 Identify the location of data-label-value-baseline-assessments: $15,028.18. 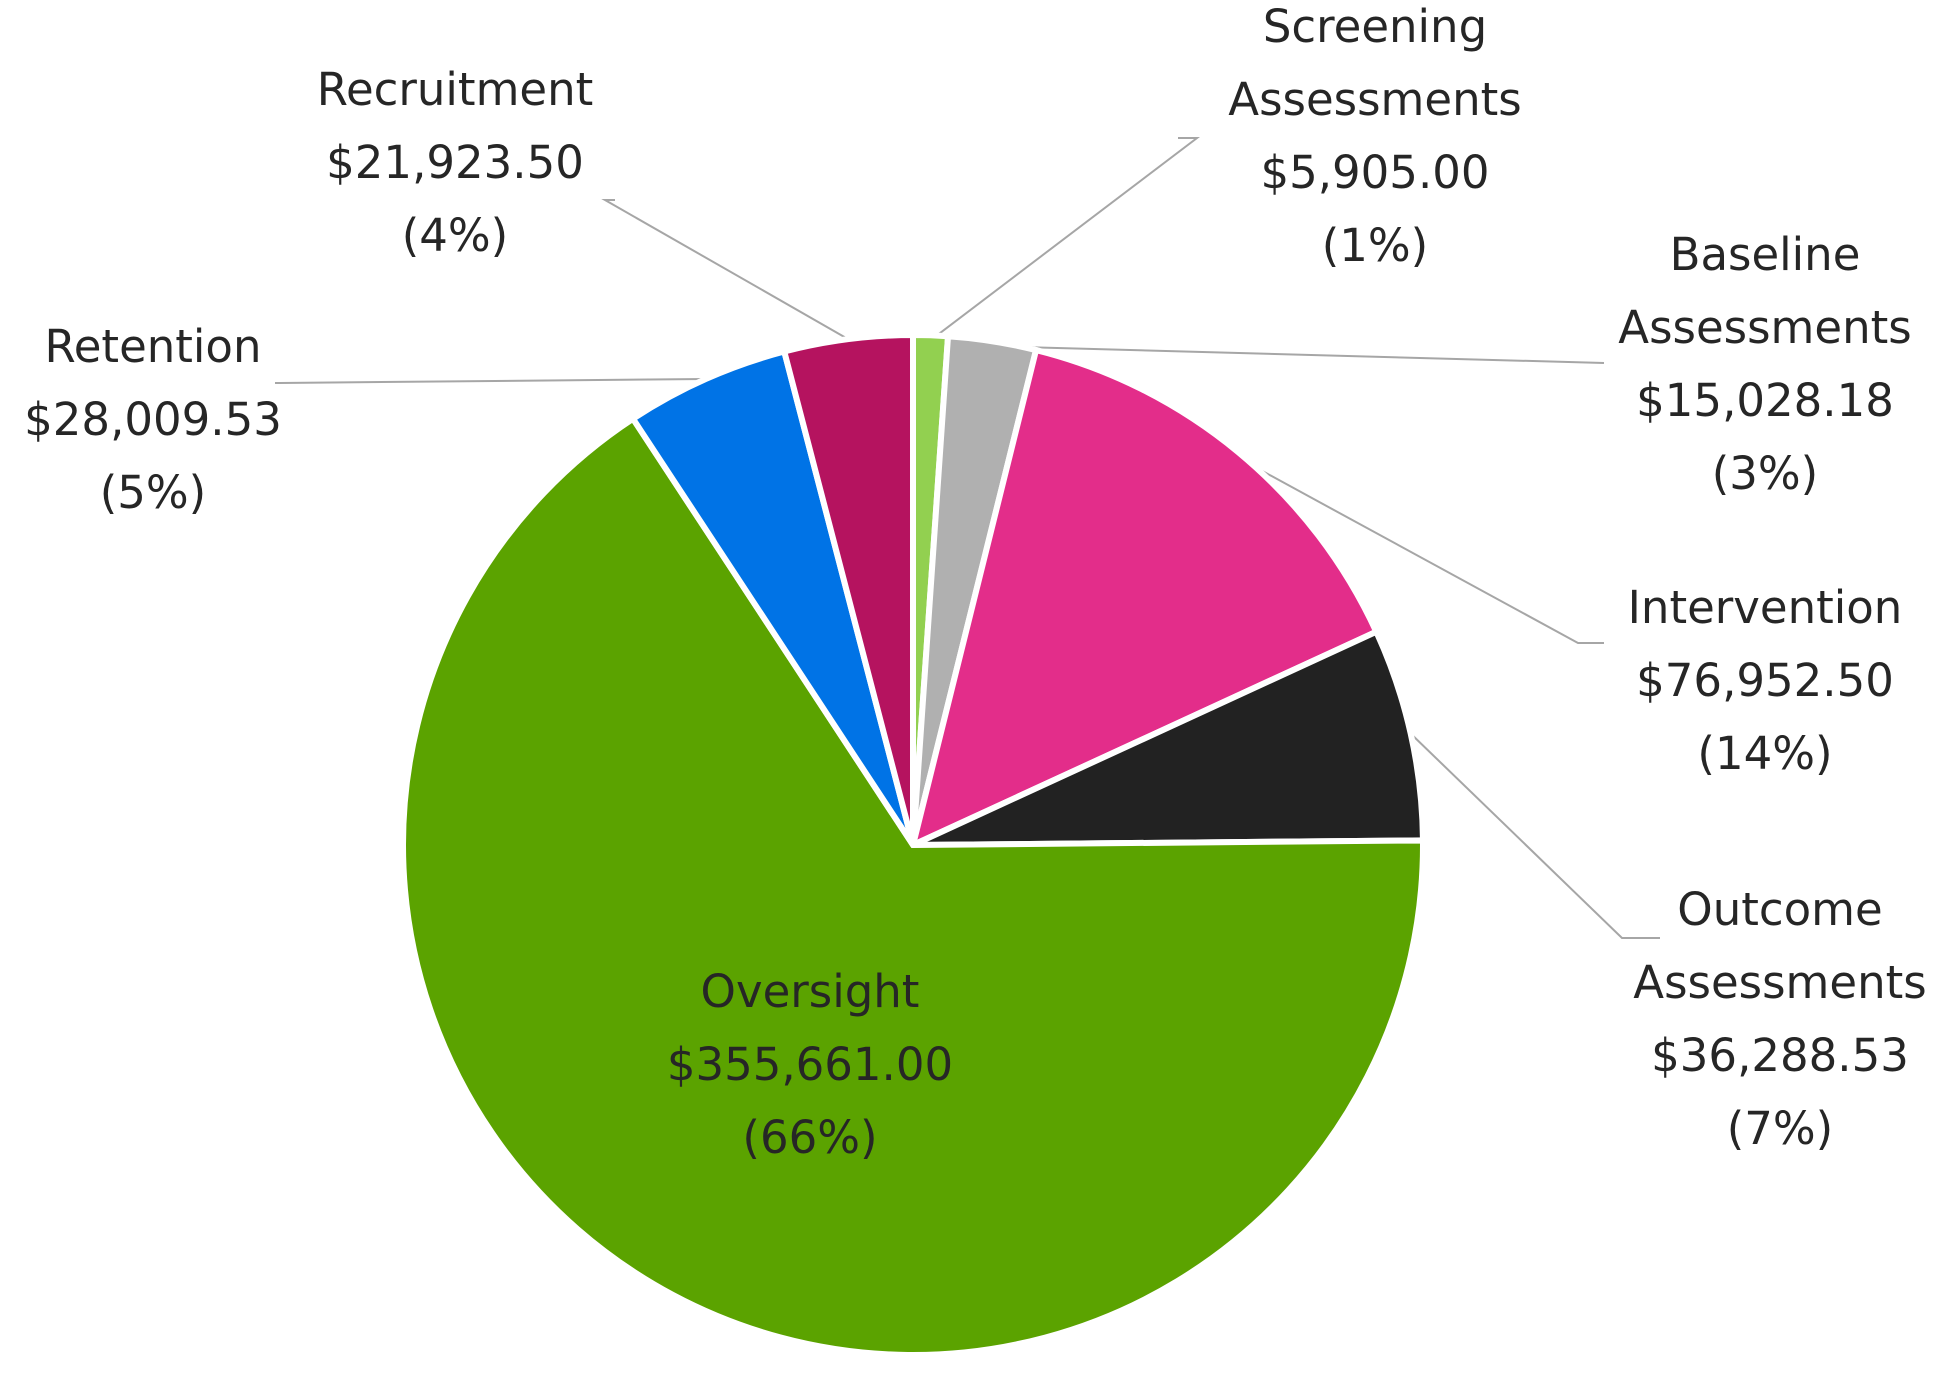
(1765, 400).